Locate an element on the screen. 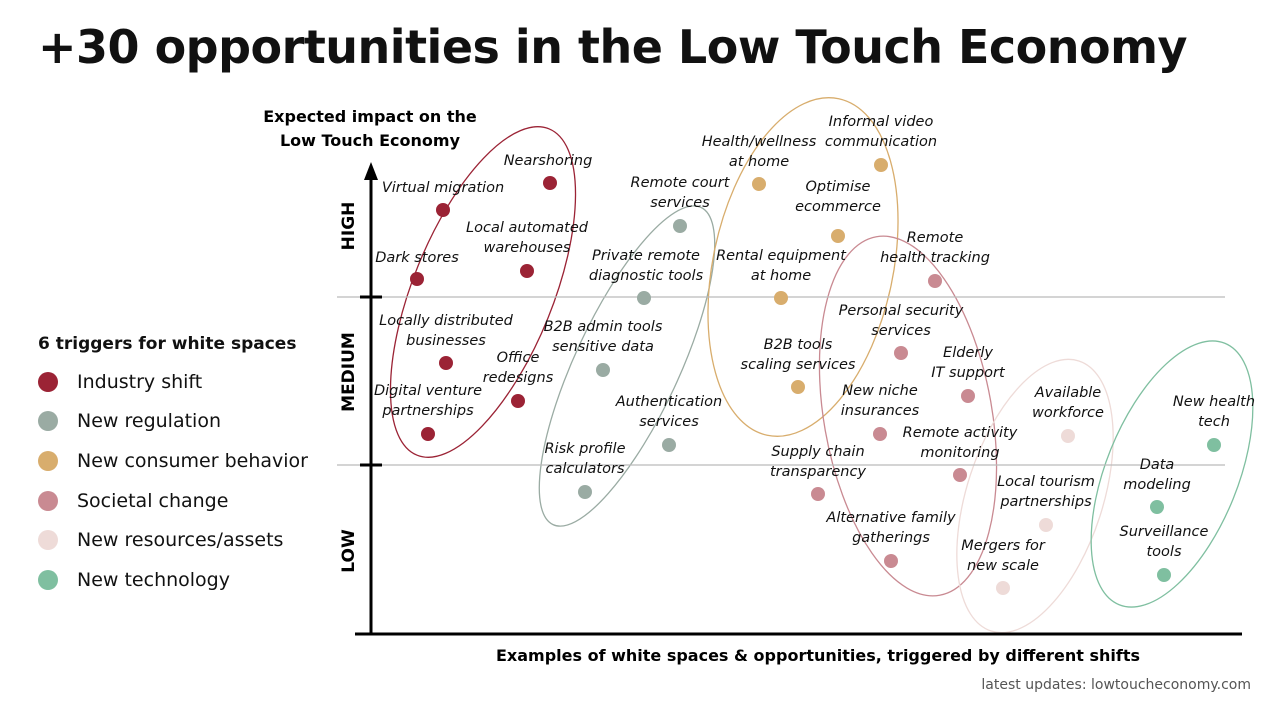 The width and height of the screenshot is (1280, 704). data-point-informal-video-communication: Informal video communication is located at coordinates (881, 143).